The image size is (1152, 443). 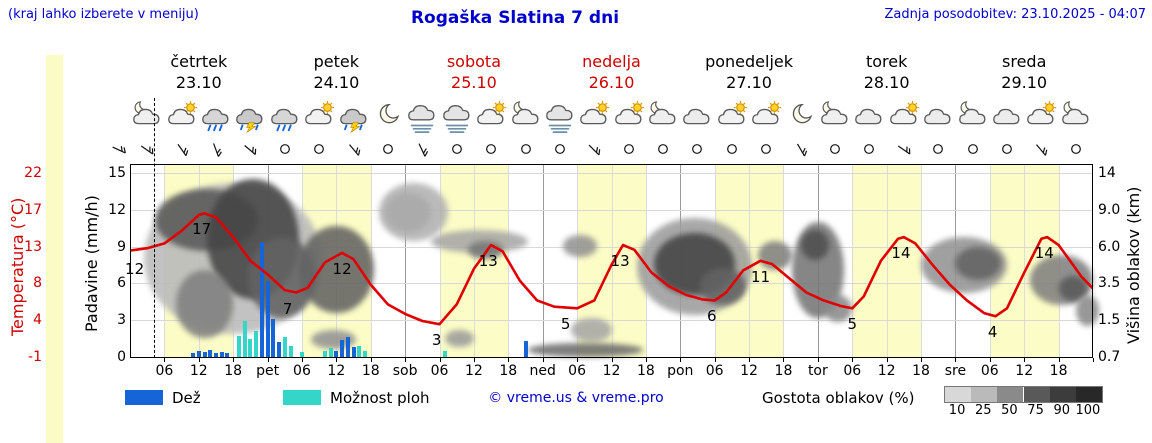 What do you see at coordinates (135, 268) in the screenshot?
I see `temp-value-label: 12` at bounding box center [135, 268].